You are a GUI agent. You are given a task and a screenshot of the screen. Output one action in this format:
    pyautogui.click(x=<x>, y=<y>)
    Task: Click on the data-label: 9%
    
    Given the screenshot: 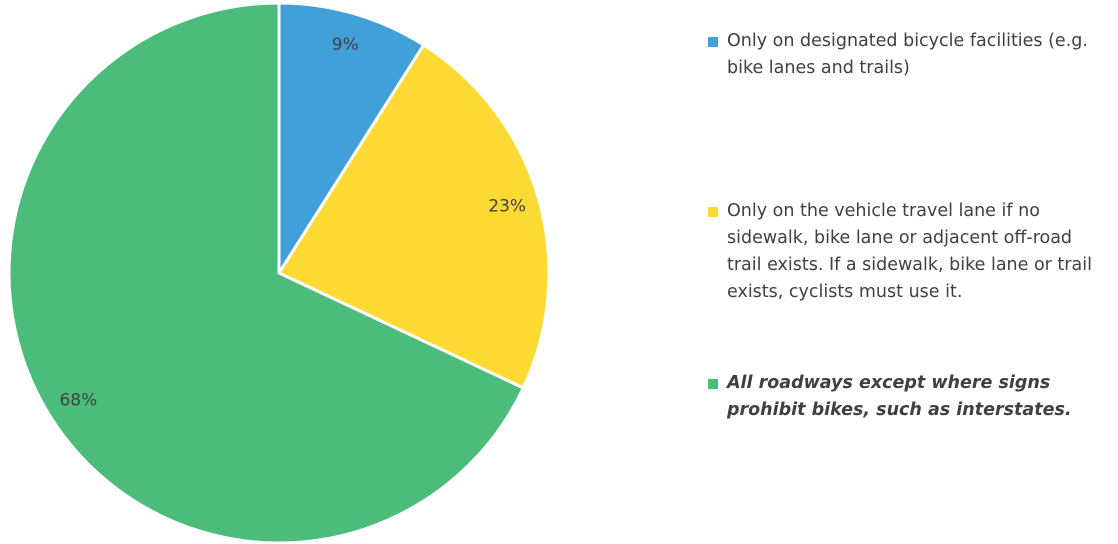 What is the action you would take?
    pyautogui.click(x=345, y=45)
    